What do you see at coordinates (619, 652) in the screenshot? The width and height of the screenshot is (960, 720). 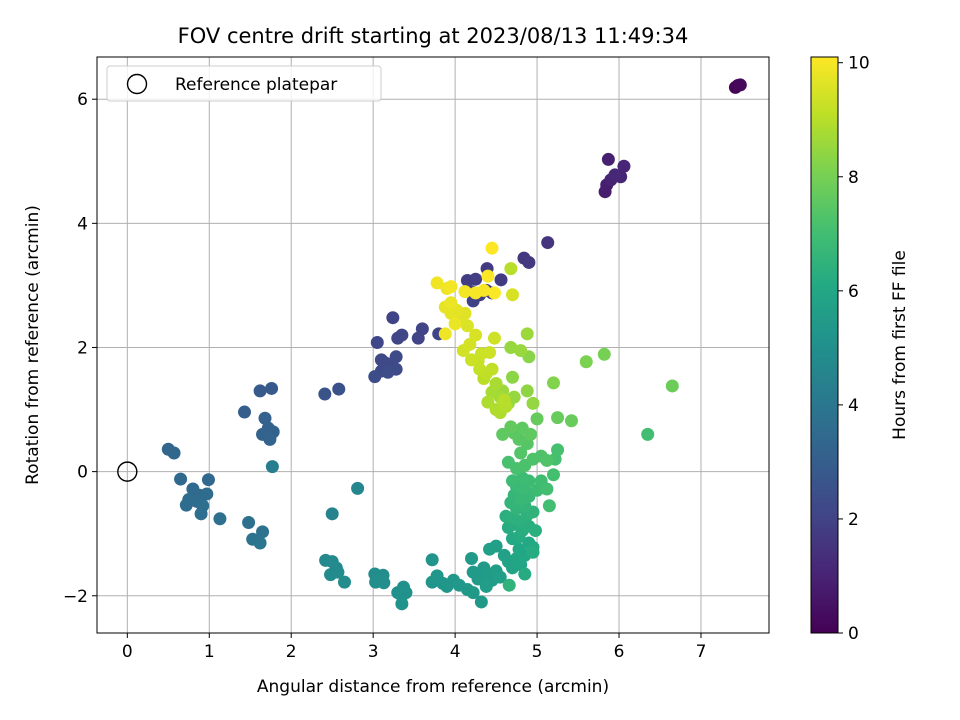 I see `x-tick-label: 6` at bounding box center [619, 652].